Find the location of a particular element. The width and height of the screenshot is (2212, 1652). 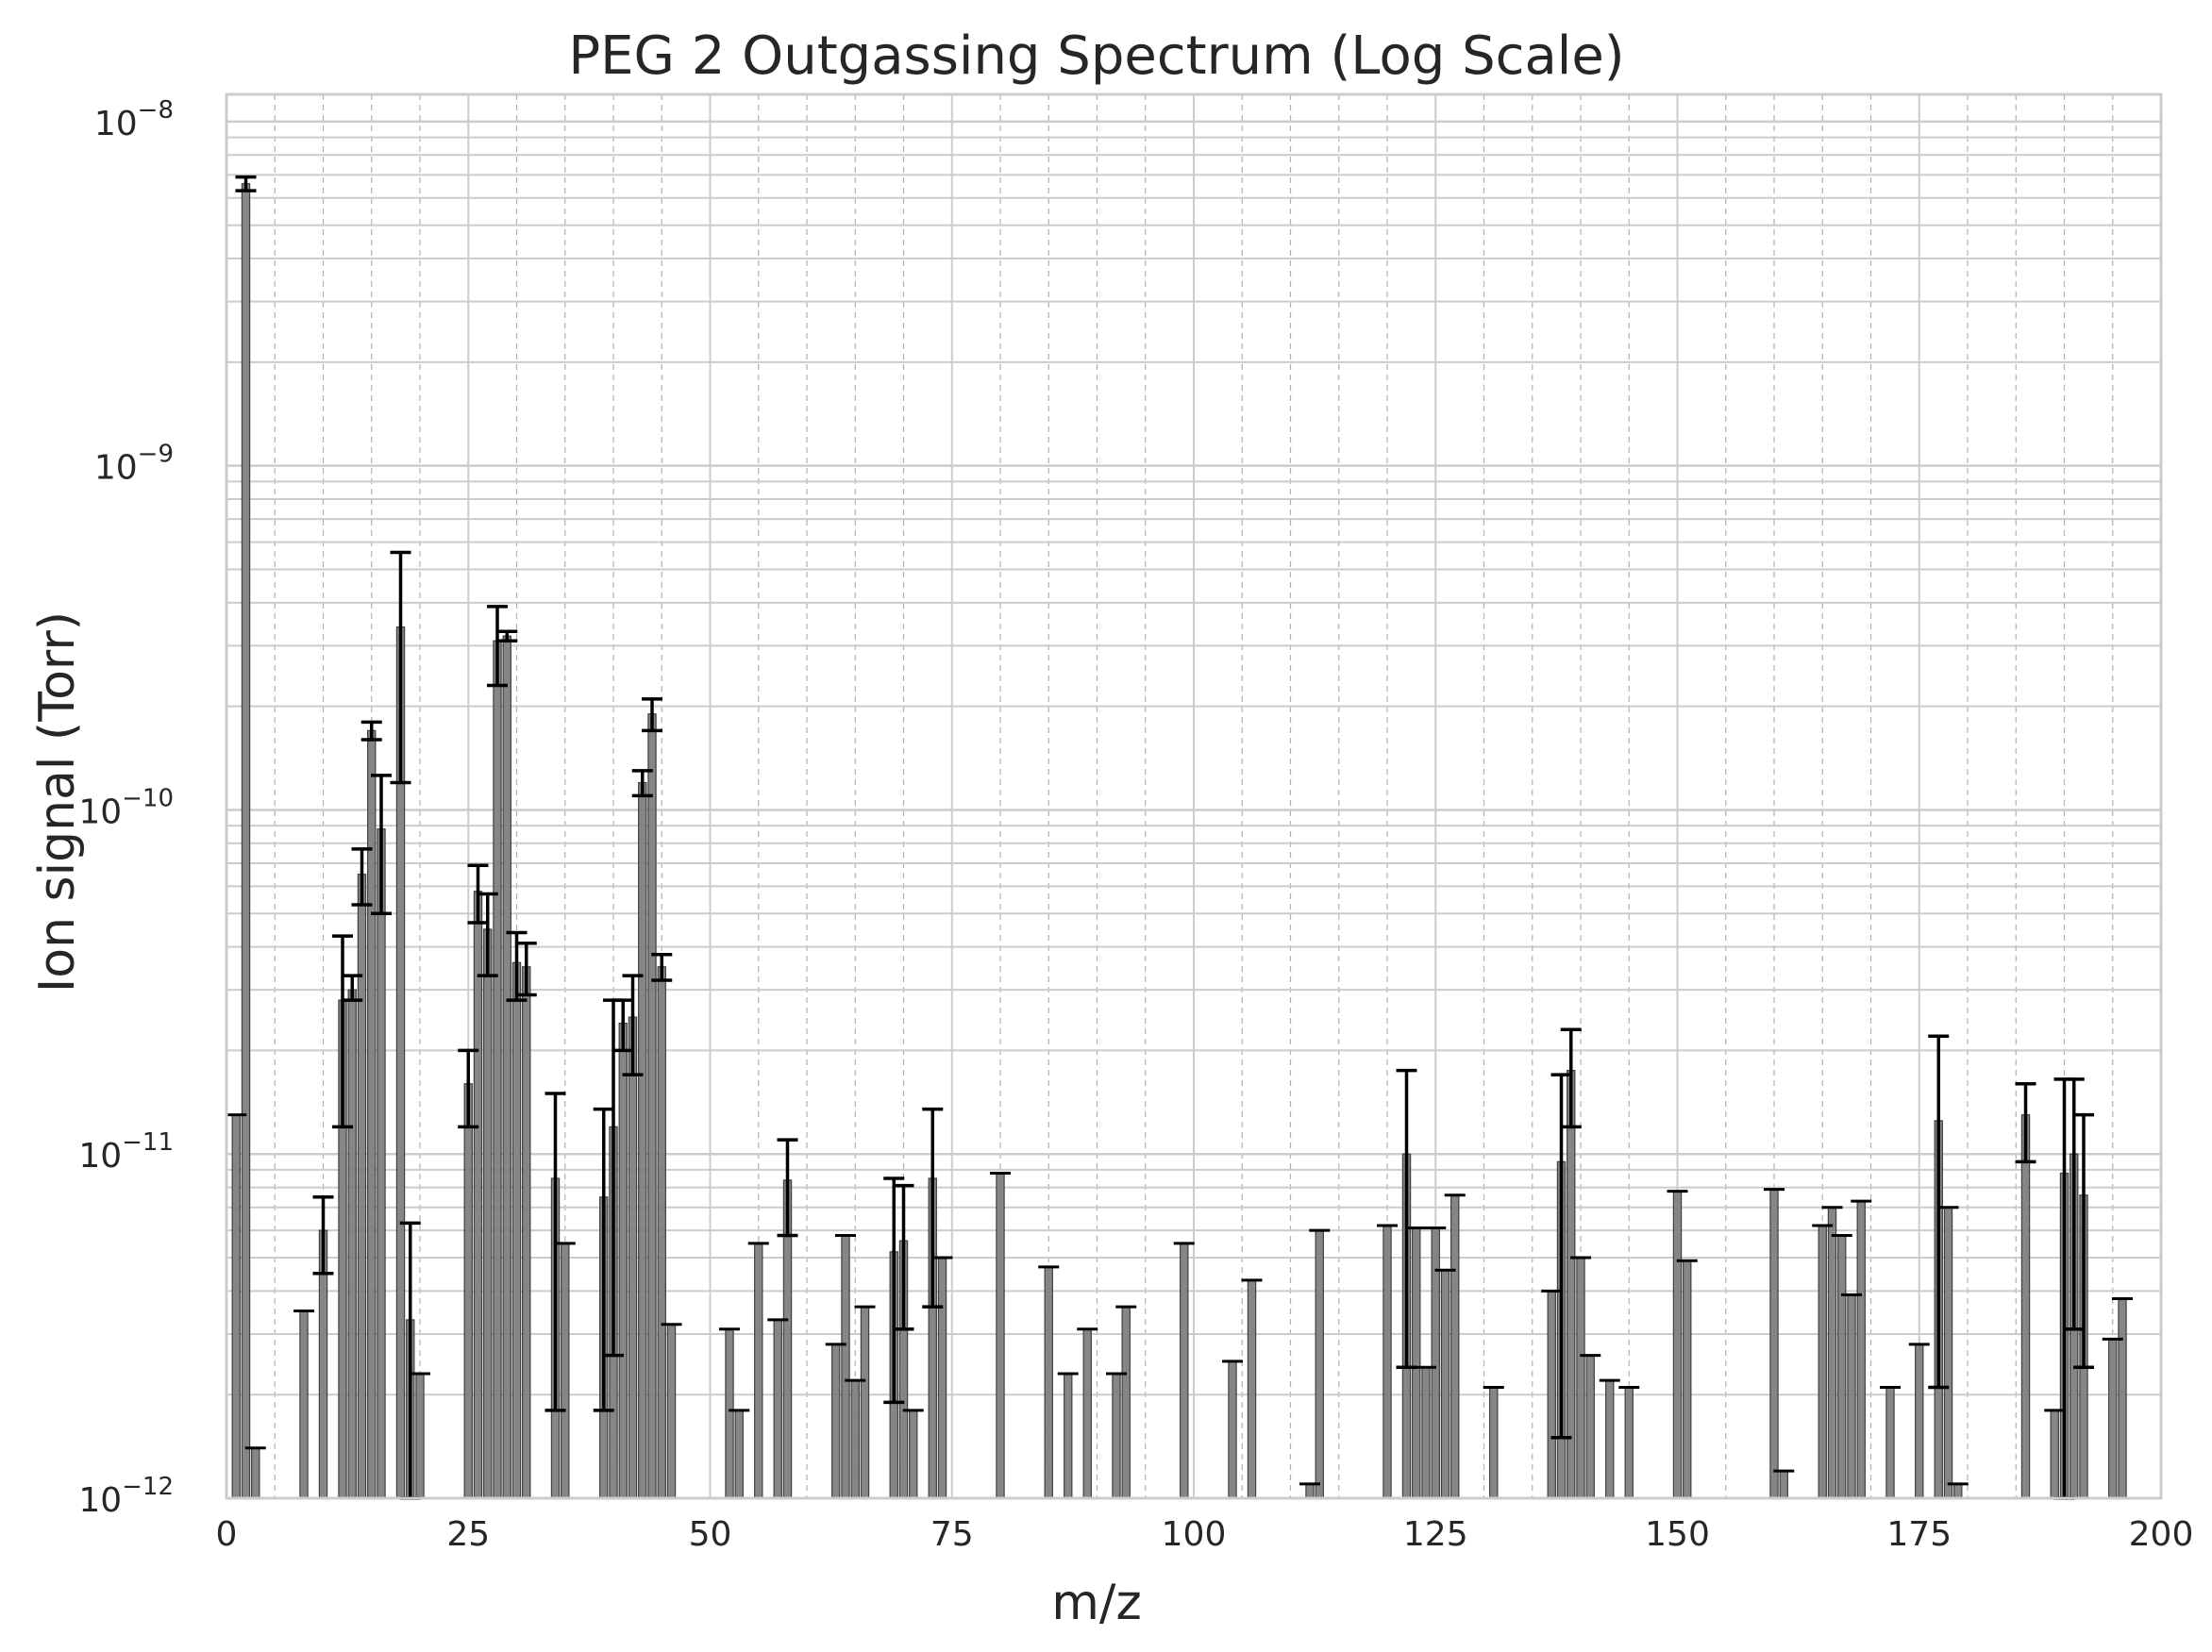

y-tick-label: 10⁻¹² is located at coordinates (126, 1496).